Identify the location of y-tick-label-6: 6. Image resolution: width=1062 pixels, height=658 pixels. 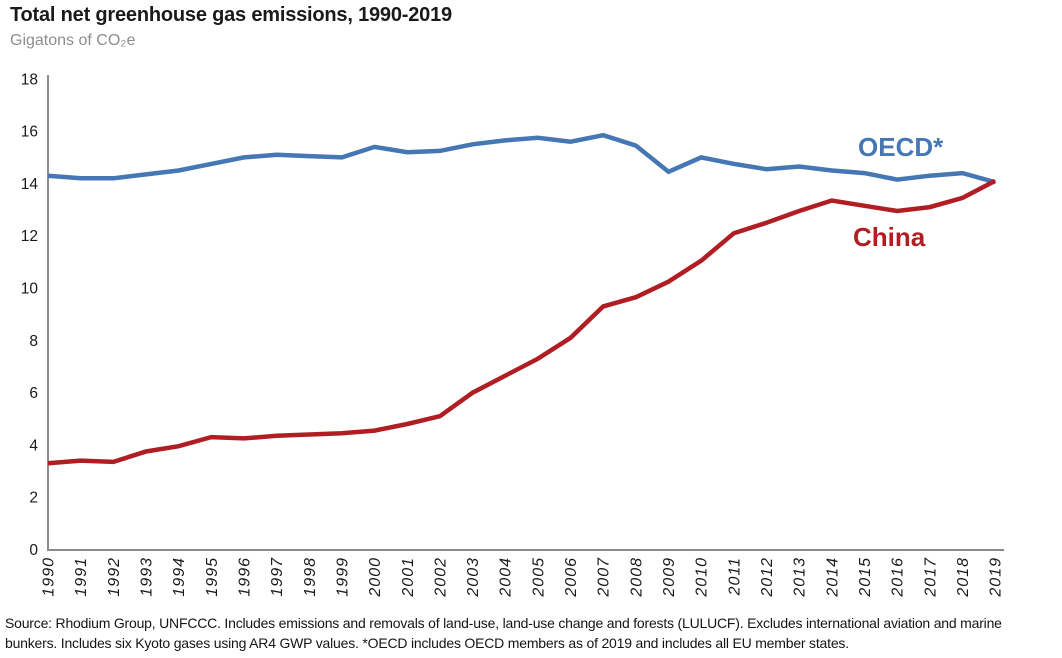
(33, 393).